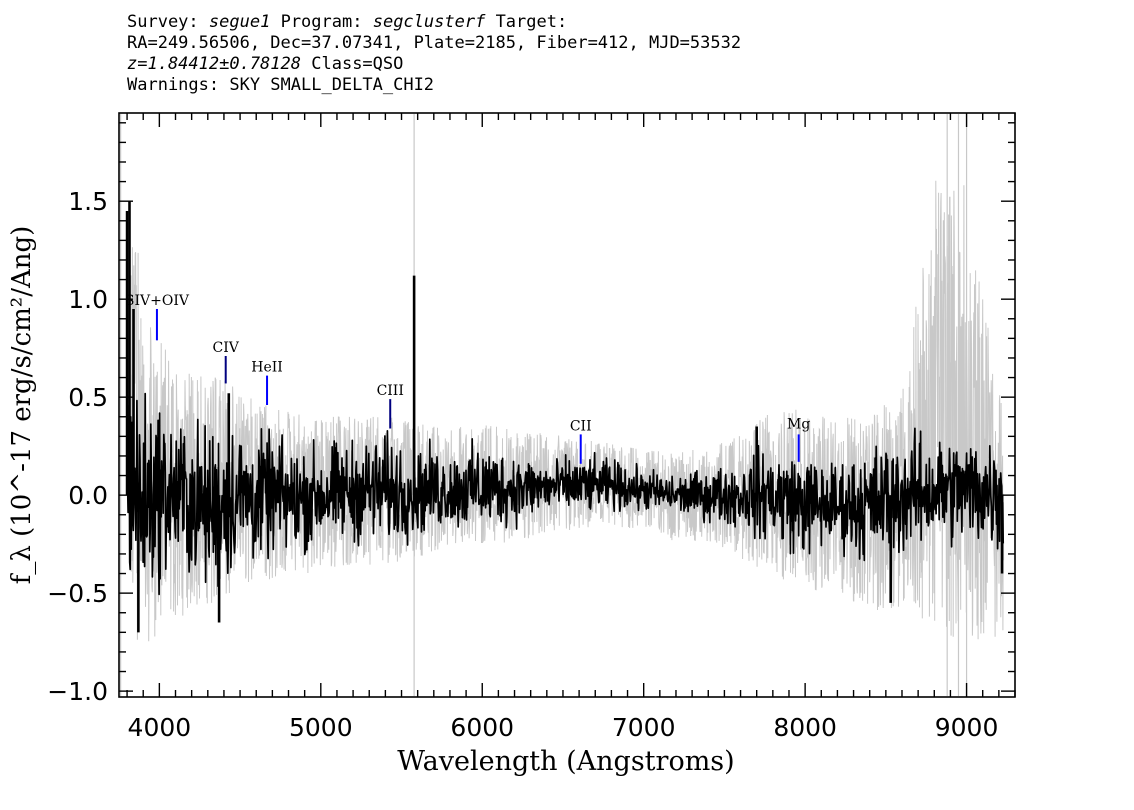  Describe the element at coordinates (434, 64) in the screenshot. I see `header-line-redshift: z=1.84412±0.78128 Class=QSO` at that location.